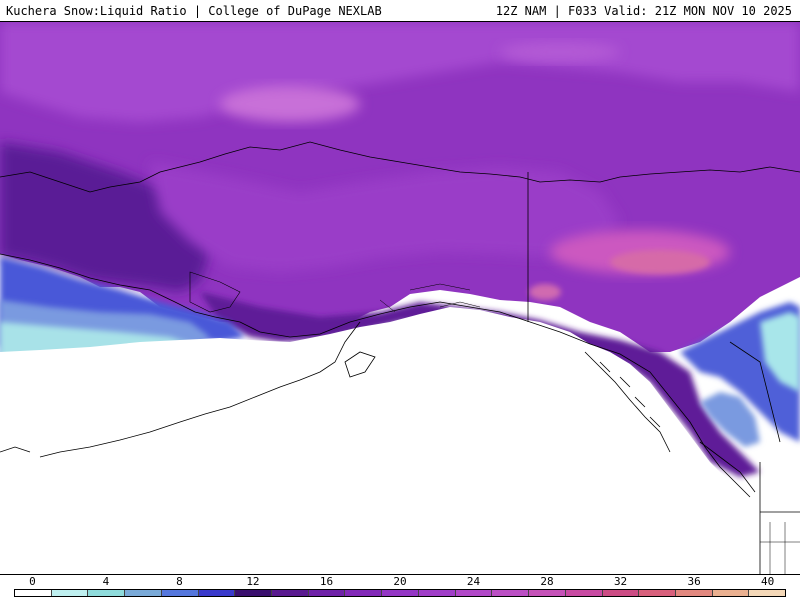 This screenshot has height=600, width=800. Describe the element at coordinates (473, 581) in the screenshot. I see `legend-tick-label: 24` at that location.